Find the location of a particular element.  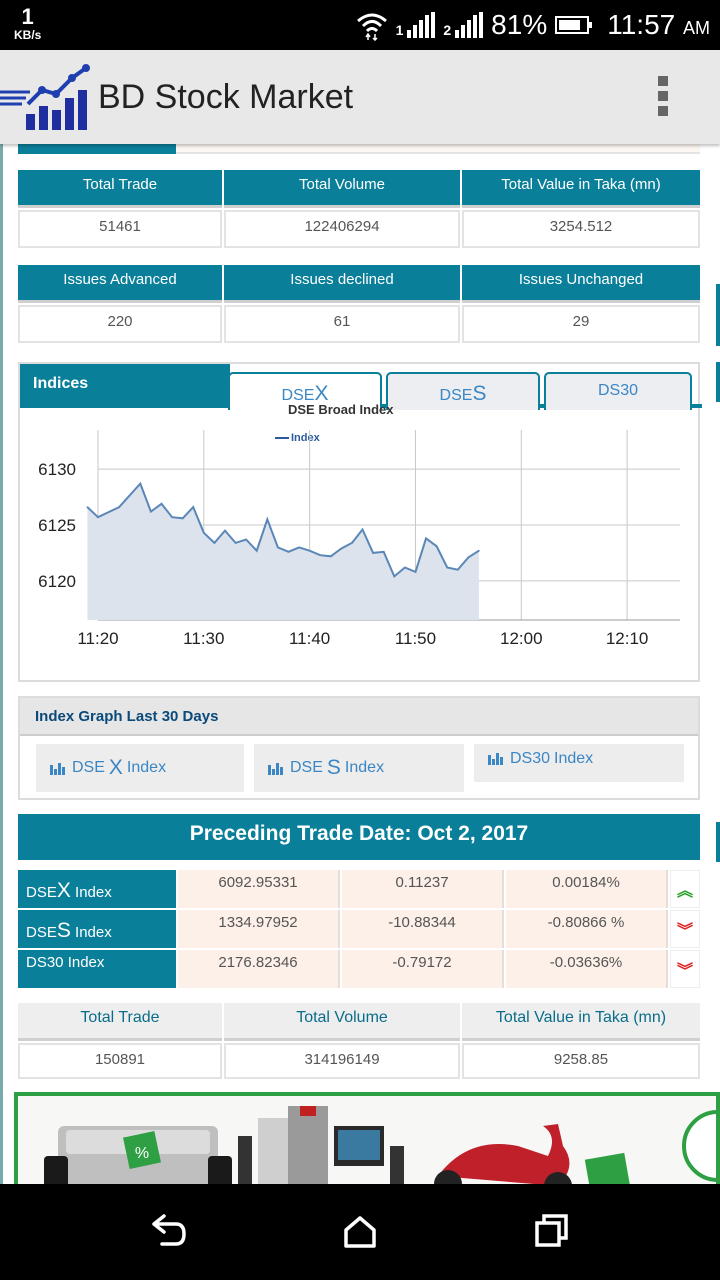

ad-percent-badge: % is located at coordinates (142, 1153).